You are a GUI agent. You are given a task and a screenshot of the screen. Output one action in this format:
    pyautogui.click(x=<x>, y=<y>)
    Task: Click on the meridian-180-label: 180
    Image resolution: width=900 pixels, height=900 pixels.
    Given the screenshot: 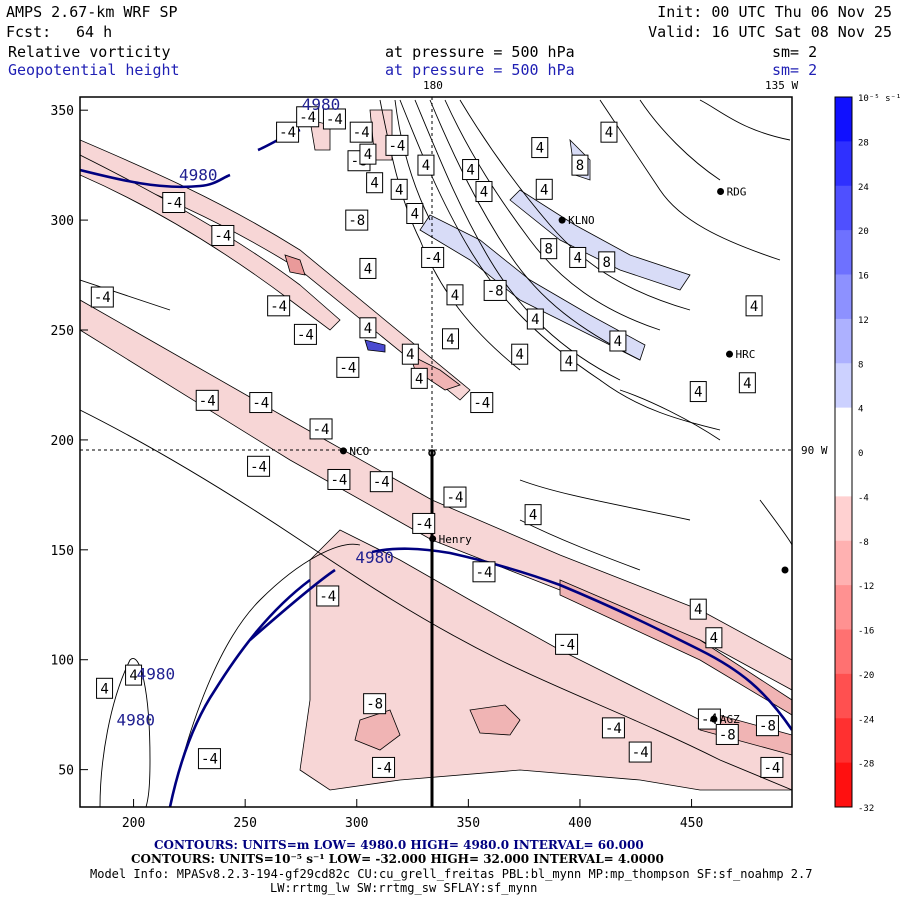 What is the action you would take?
    pyautogui.click(x=433, y=85)
    